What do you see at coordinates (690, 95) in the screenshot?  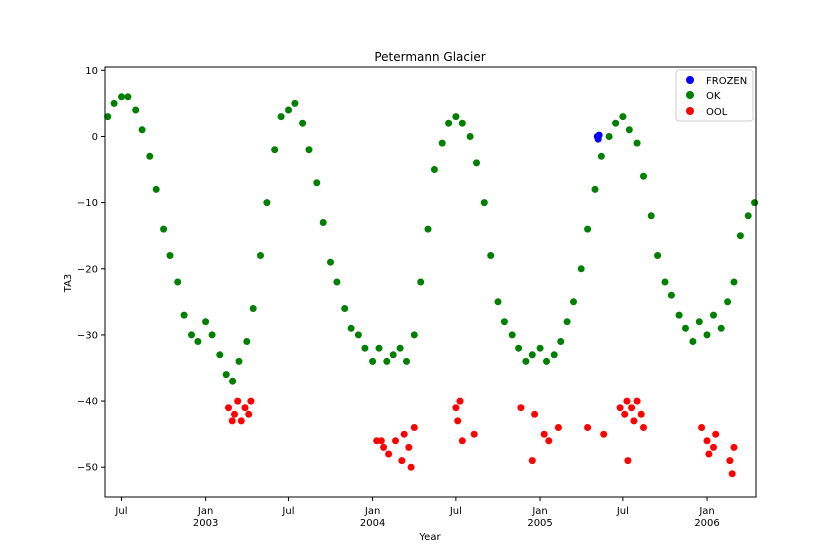 I see `legend-marker-ok` at bounding box center [690, 95].